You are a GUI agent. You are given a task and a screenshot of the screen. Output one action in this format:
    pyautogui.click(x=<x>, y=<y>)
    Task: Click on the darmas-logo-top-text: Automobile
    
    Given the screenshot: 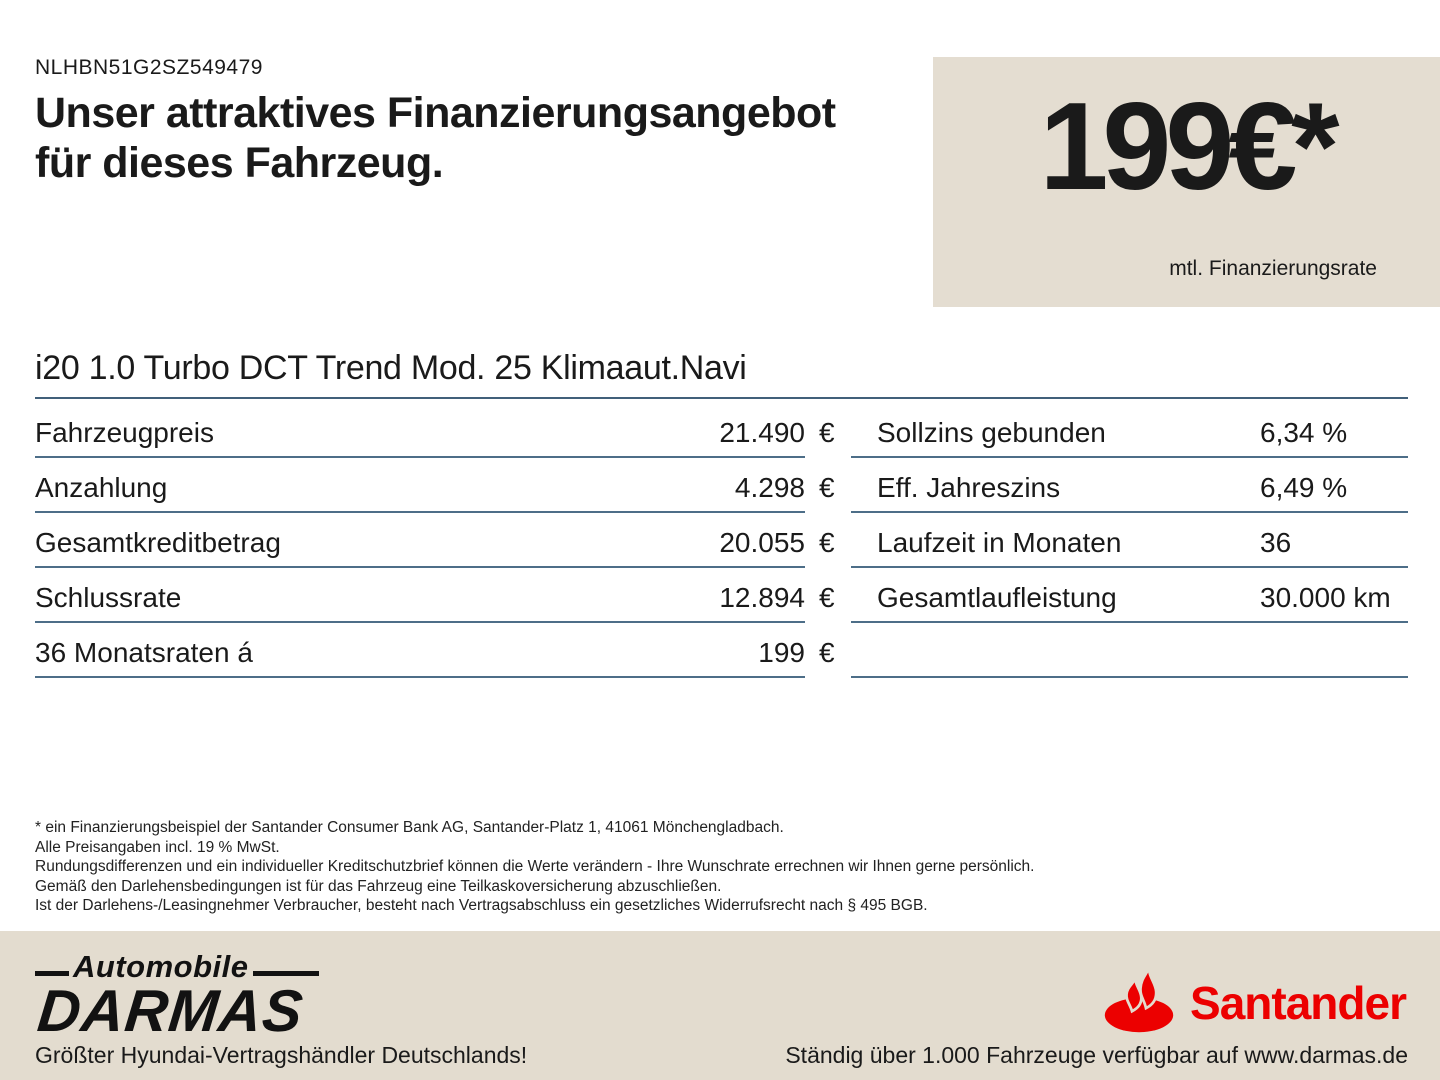 What is the action you would take?
    pyautogui.click(x=161, y=966)
    